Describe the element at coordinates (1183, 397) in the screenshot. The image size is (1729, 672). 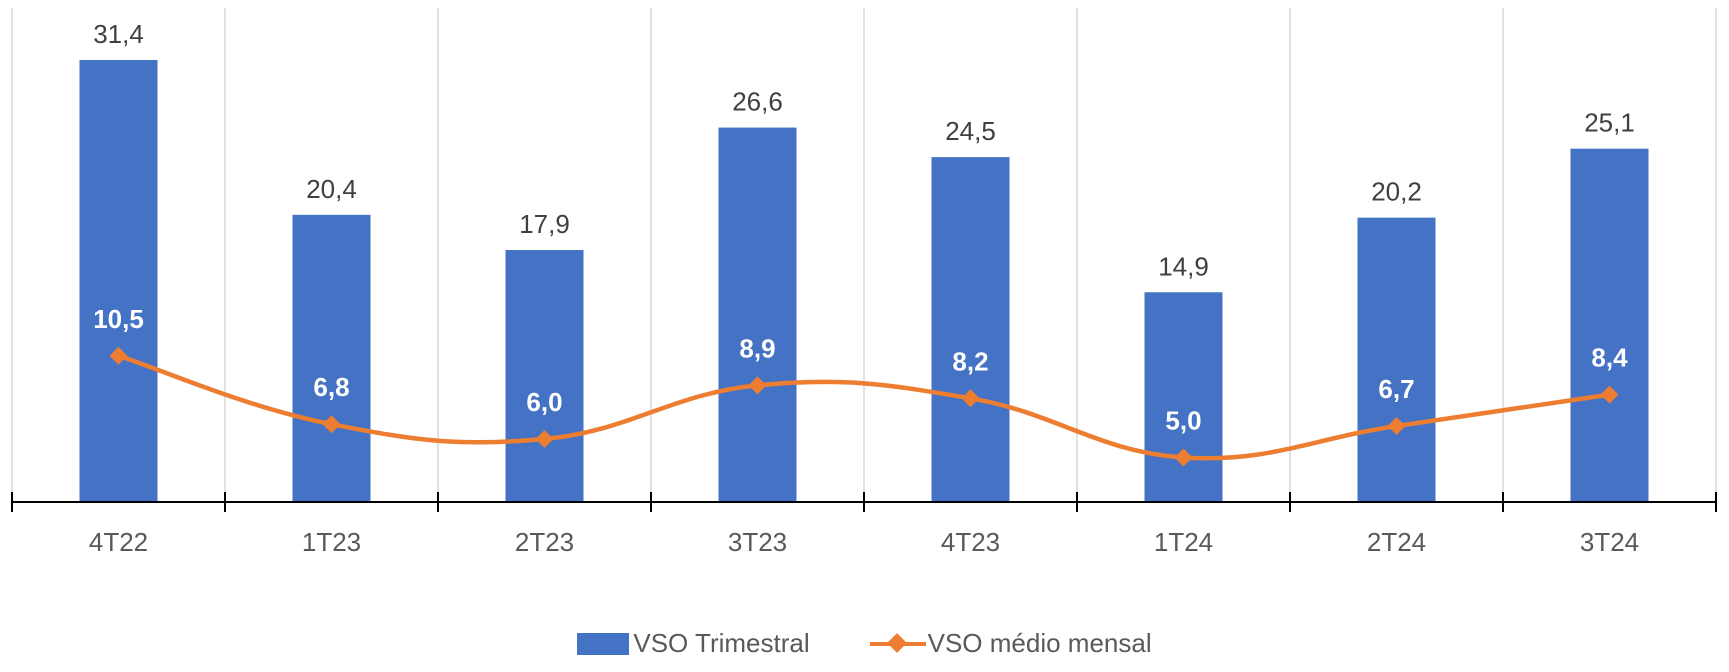
I see `bar-1T24` at that location.